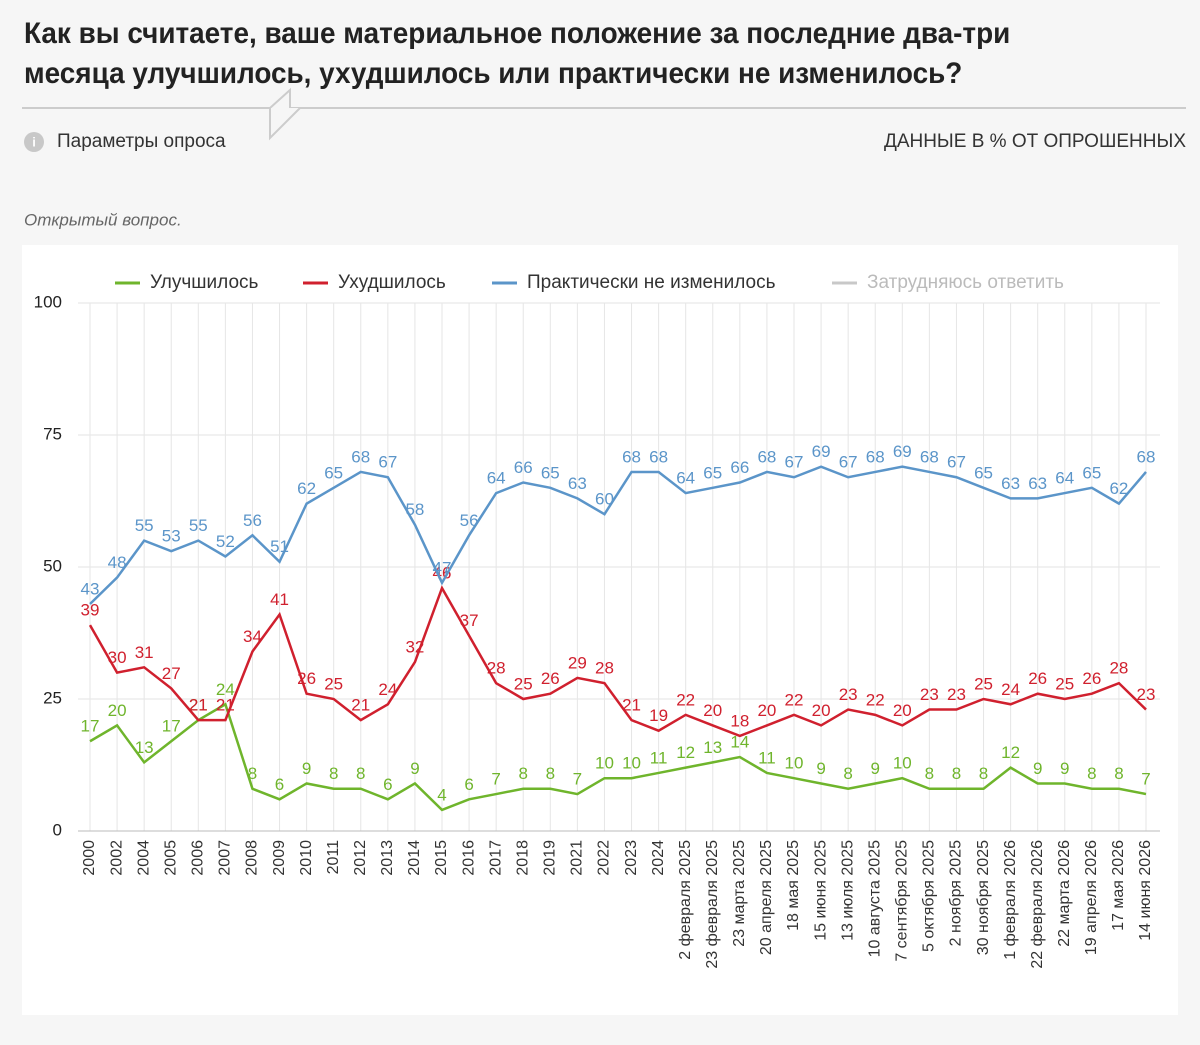 This screenshot has height=1045, width=1200. Describe the element at coordinates (847, 890) in the screenshot. I see `x-tick-label: 13 июля 2025` at that location.